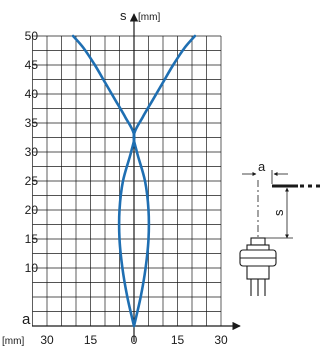 The width and height of the screenshot is (326, 346). I want to click on y-tick-label: 25, so click(32, 181).